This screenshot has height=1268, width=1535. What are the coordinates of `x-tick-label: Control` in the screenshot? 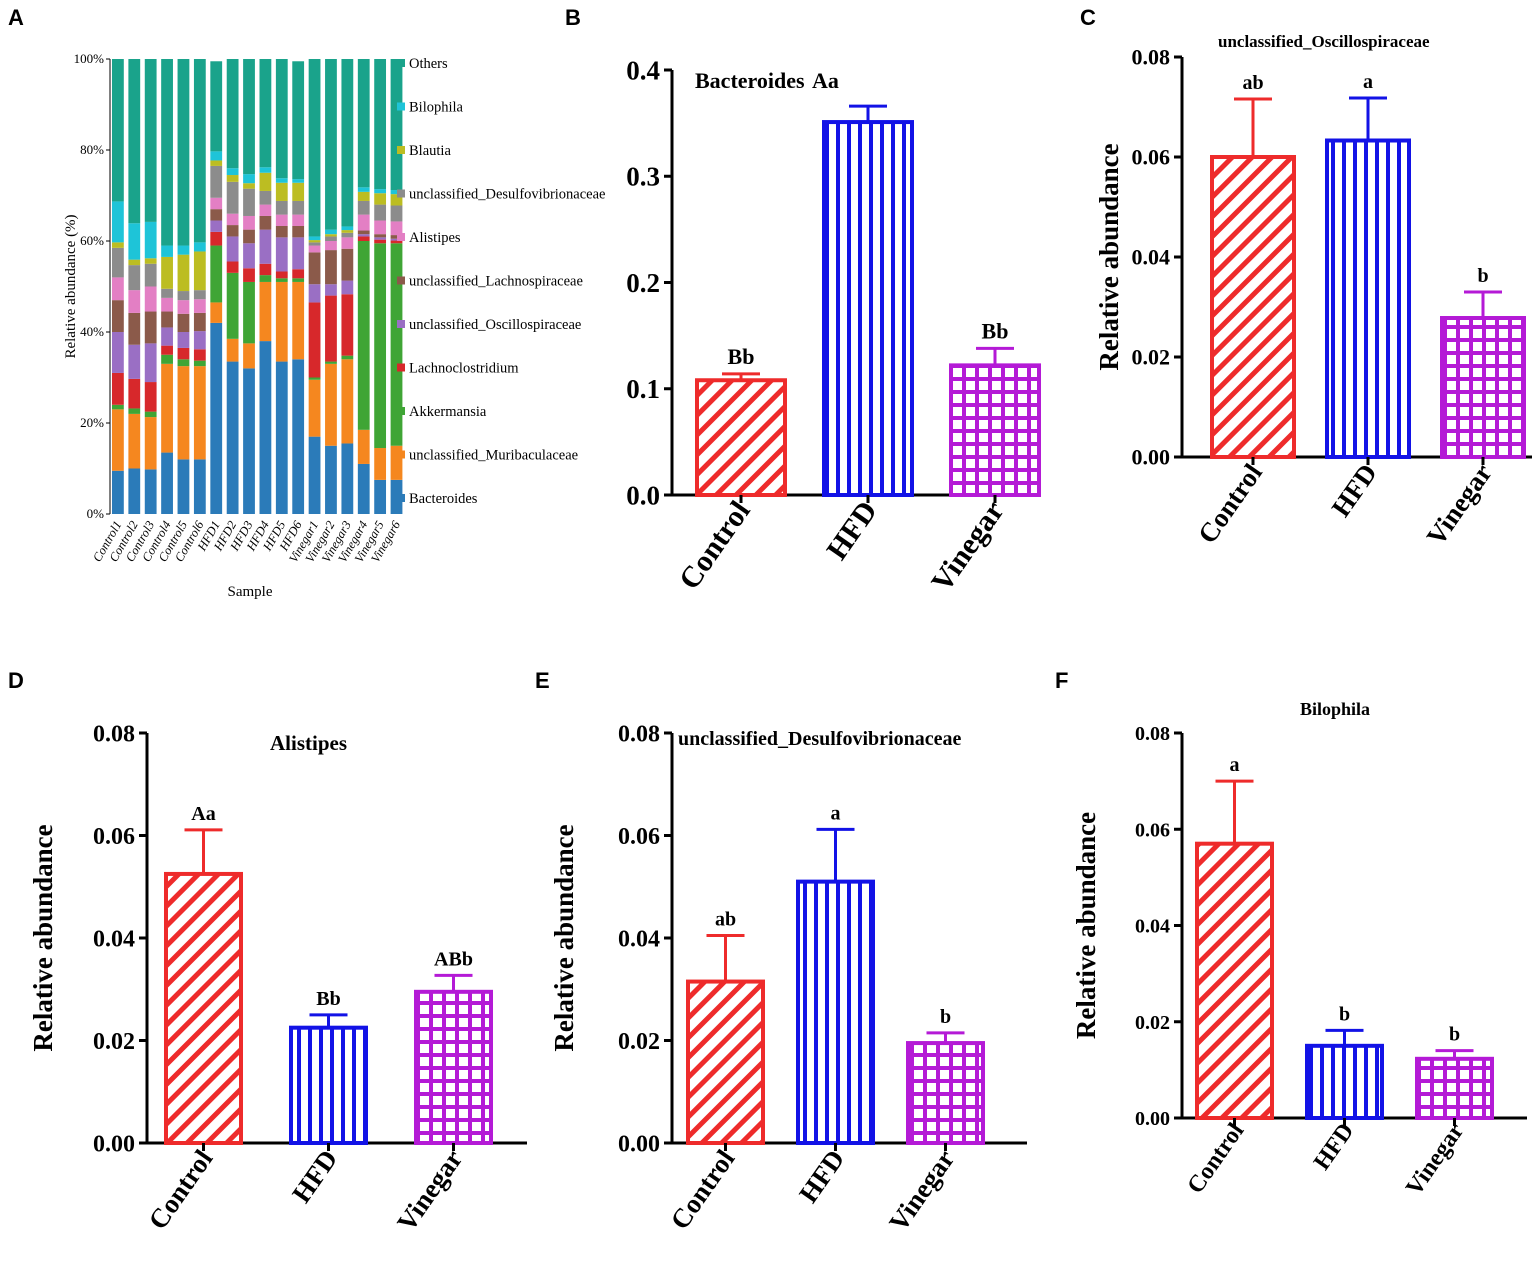 It's located at (715, 545).